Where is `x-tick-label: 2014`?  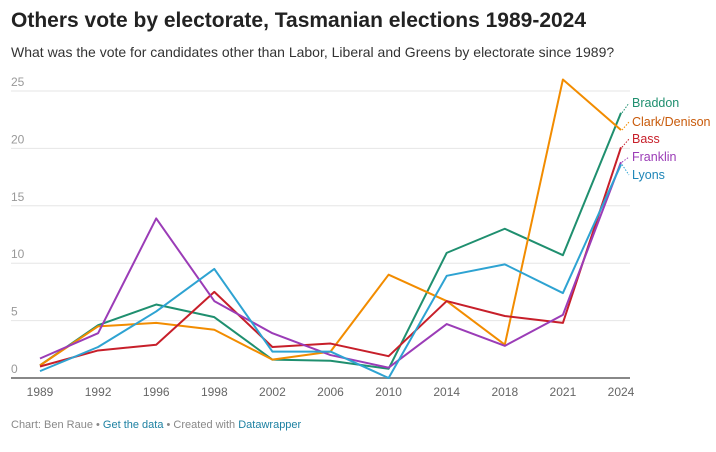 x-tick-label: 2014 is located at coordinates (446, 392).